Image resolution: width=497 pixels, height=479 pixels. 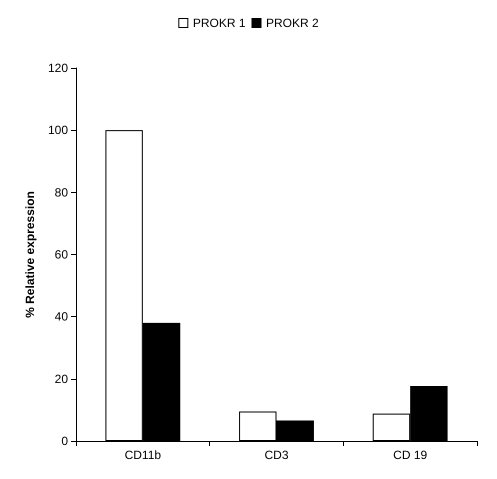 I want to click on y-tick-label: 80, so click(x=61, y=192).